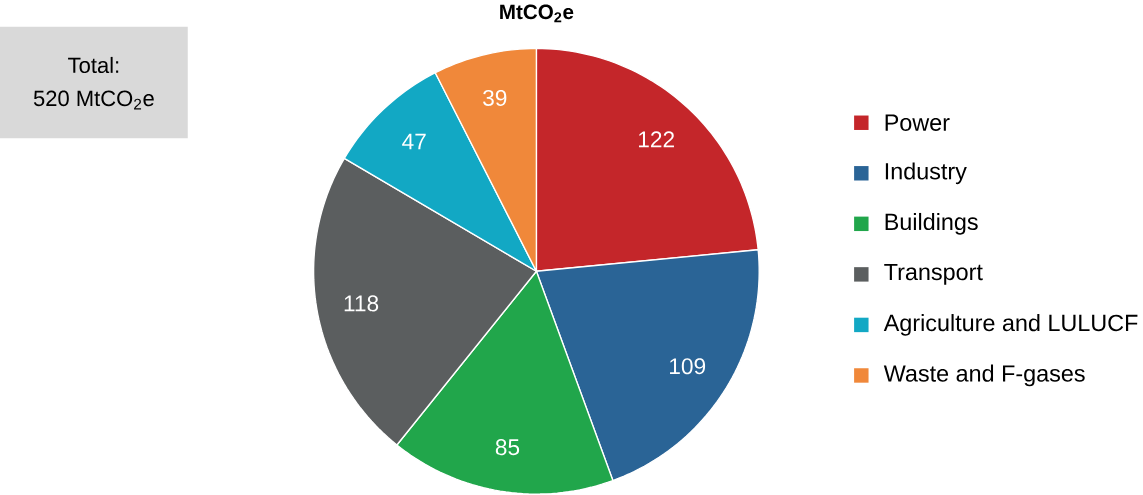  I want to click on chart-title: MtCO$_{2}$e, so click(537, 13).